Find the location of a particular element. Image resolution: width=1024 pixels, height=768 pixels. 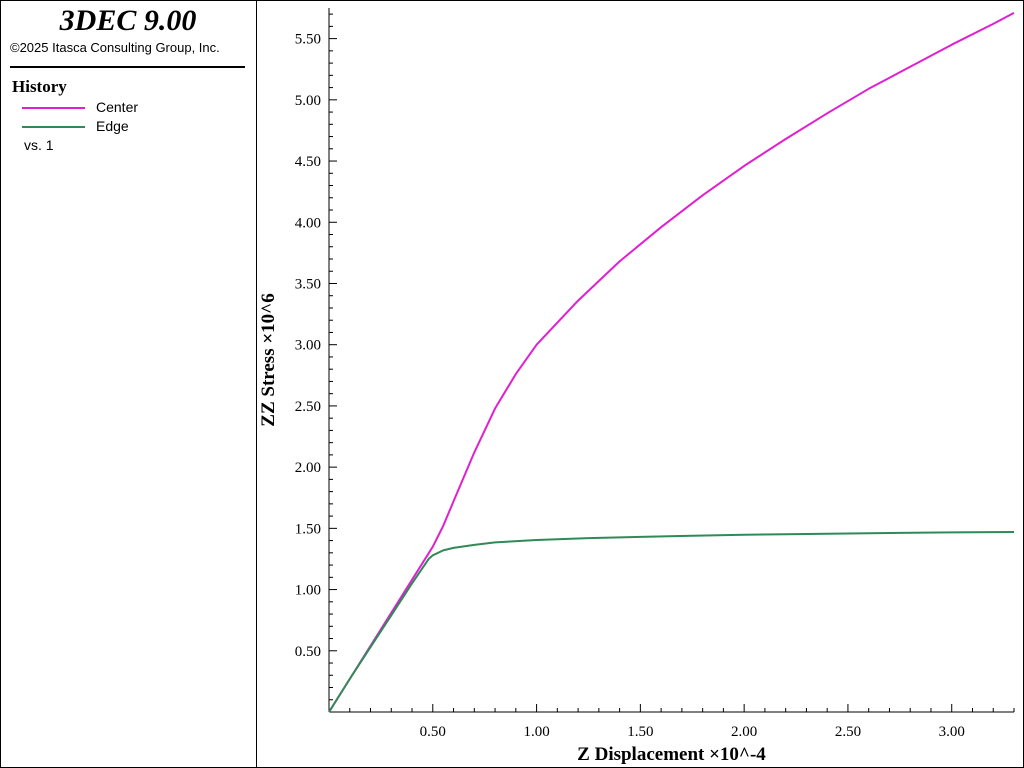

copyright-text: ©2025 Itasca Consulting Group, Inc. is located at coordinates (115, 47).